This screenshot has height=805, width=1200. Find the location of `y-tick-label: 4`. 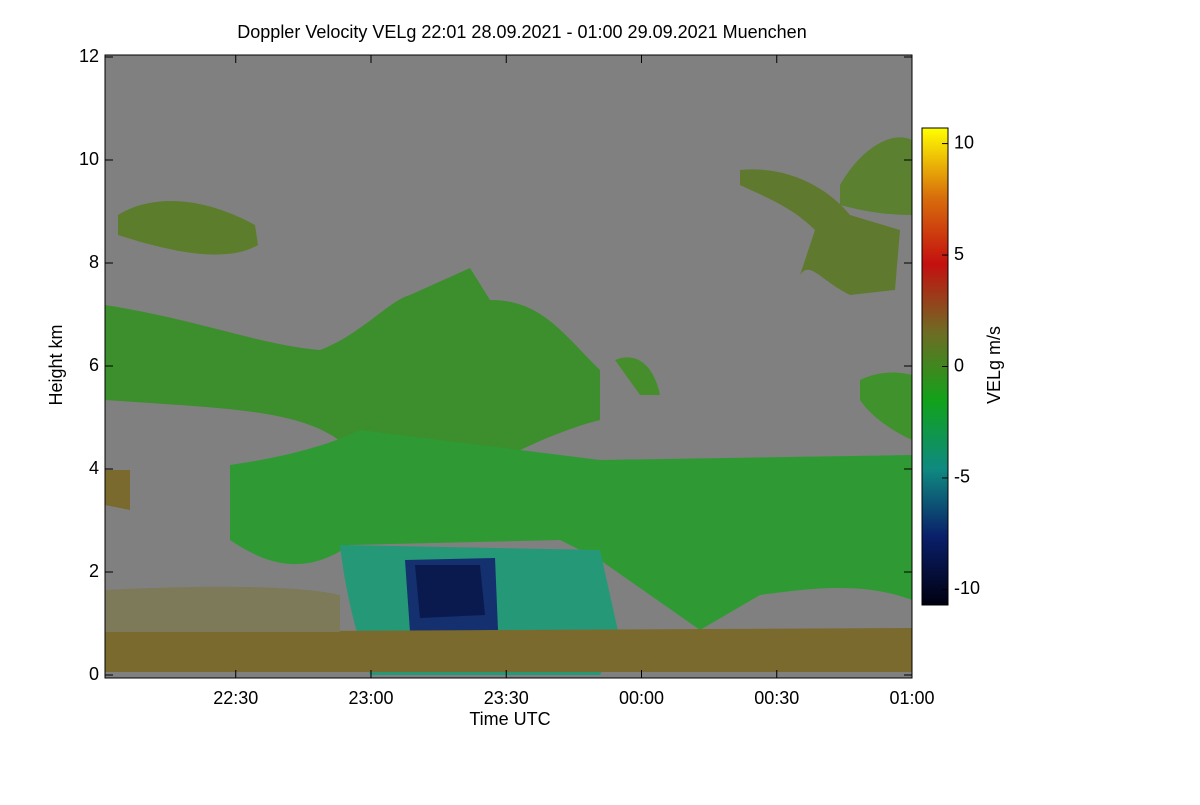

y-tick-label: 4 is located at coordinates (94, 468).